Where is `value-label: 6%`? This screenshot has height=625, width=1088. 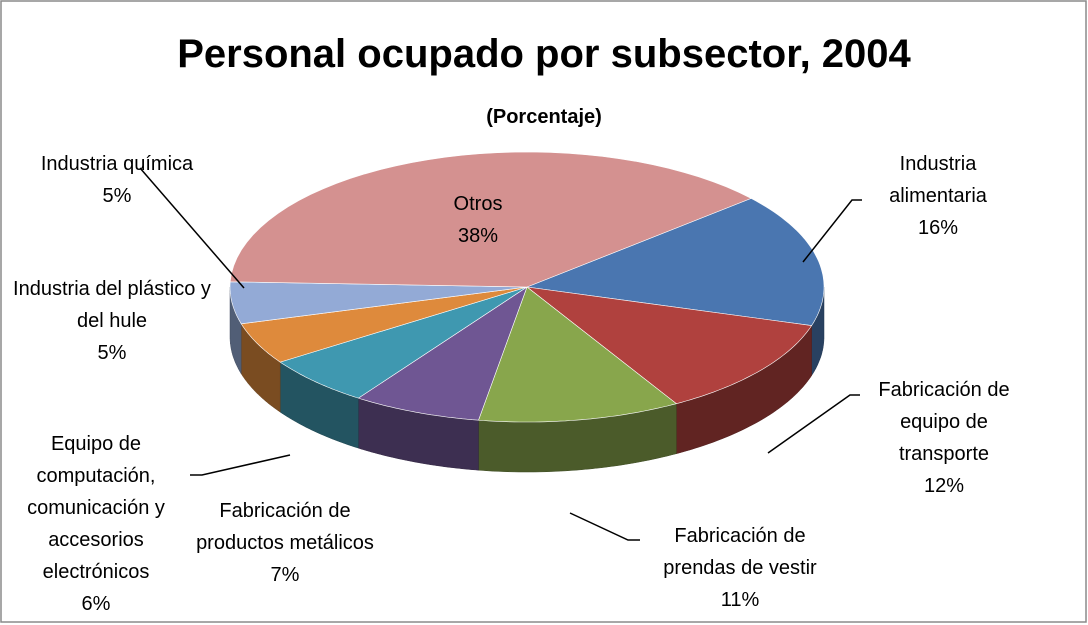
value-label: 6% is located at coordinates (96, 604).